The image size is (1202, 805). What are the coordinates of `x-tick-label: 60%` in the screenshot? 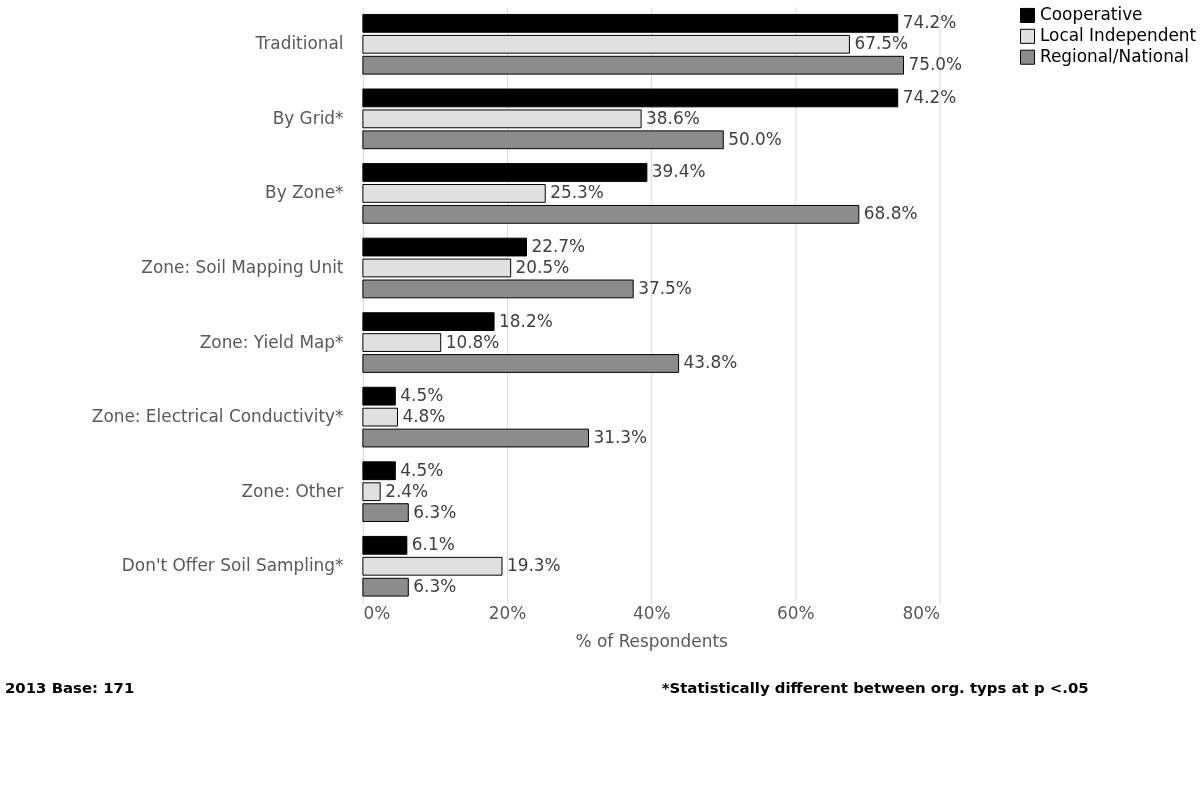 It's located at (796, 612).